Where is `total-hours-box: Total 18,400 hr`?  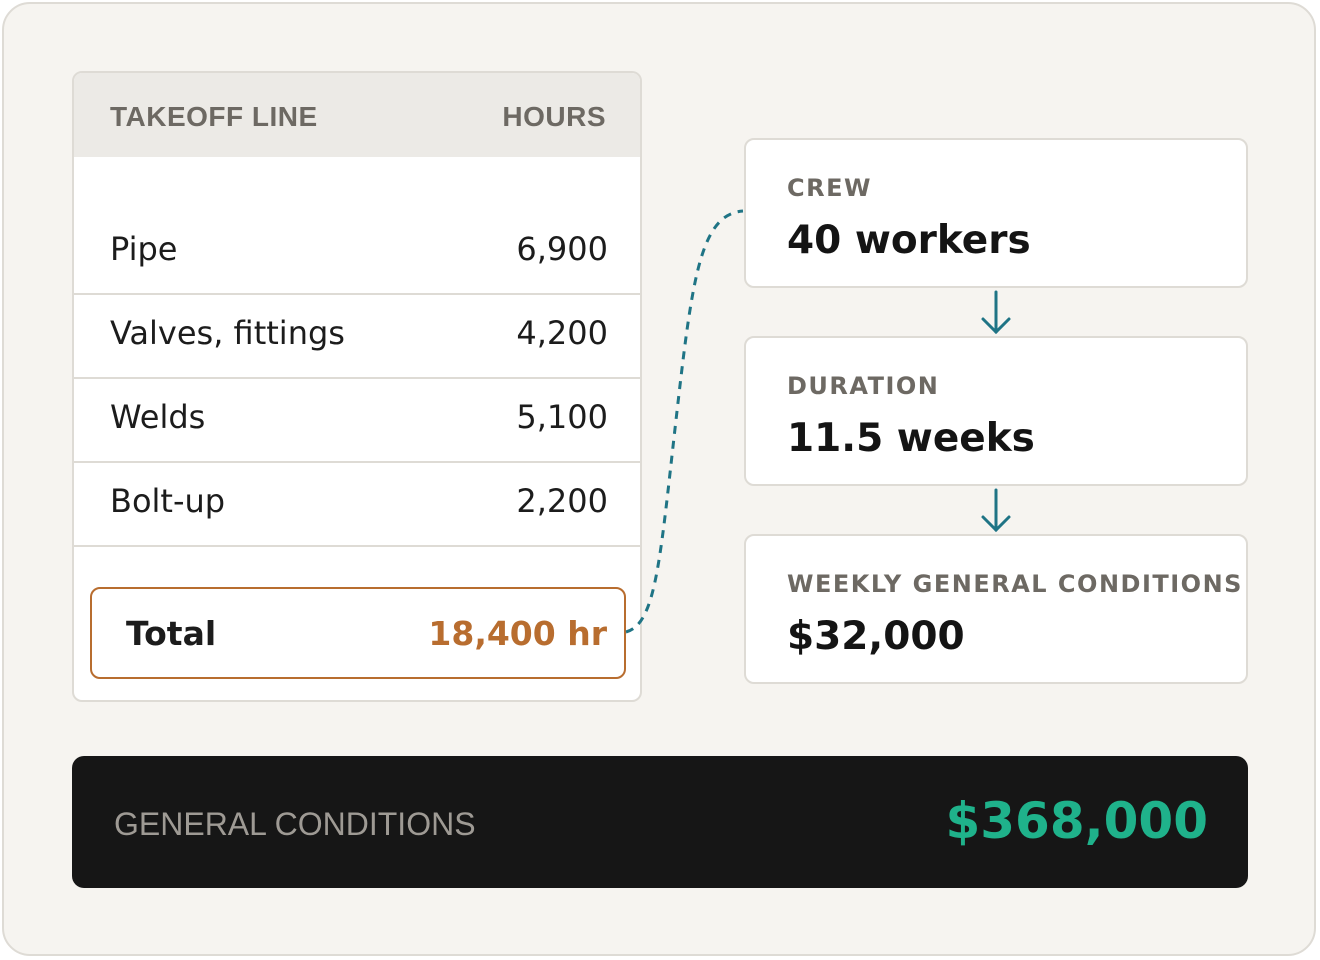
total-hours-box: Total 18,400 hr is located at coordinates (358, 633).